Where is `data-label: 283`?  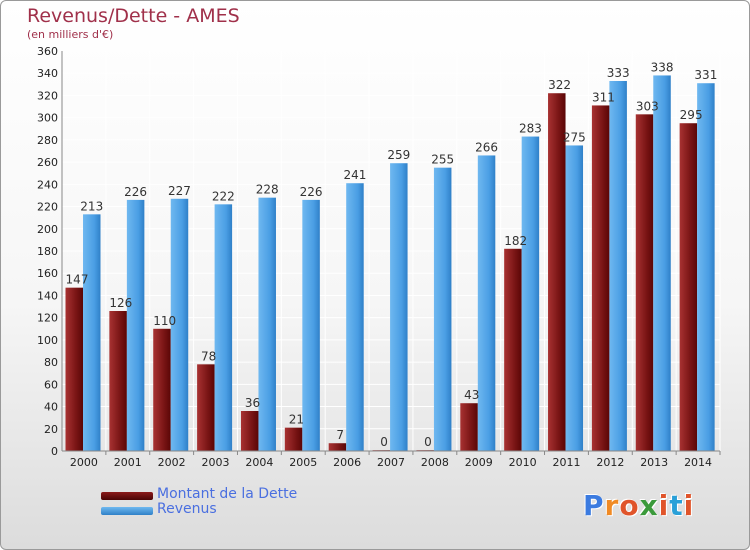 data-label: 283 is located at coordinates (530, 129).